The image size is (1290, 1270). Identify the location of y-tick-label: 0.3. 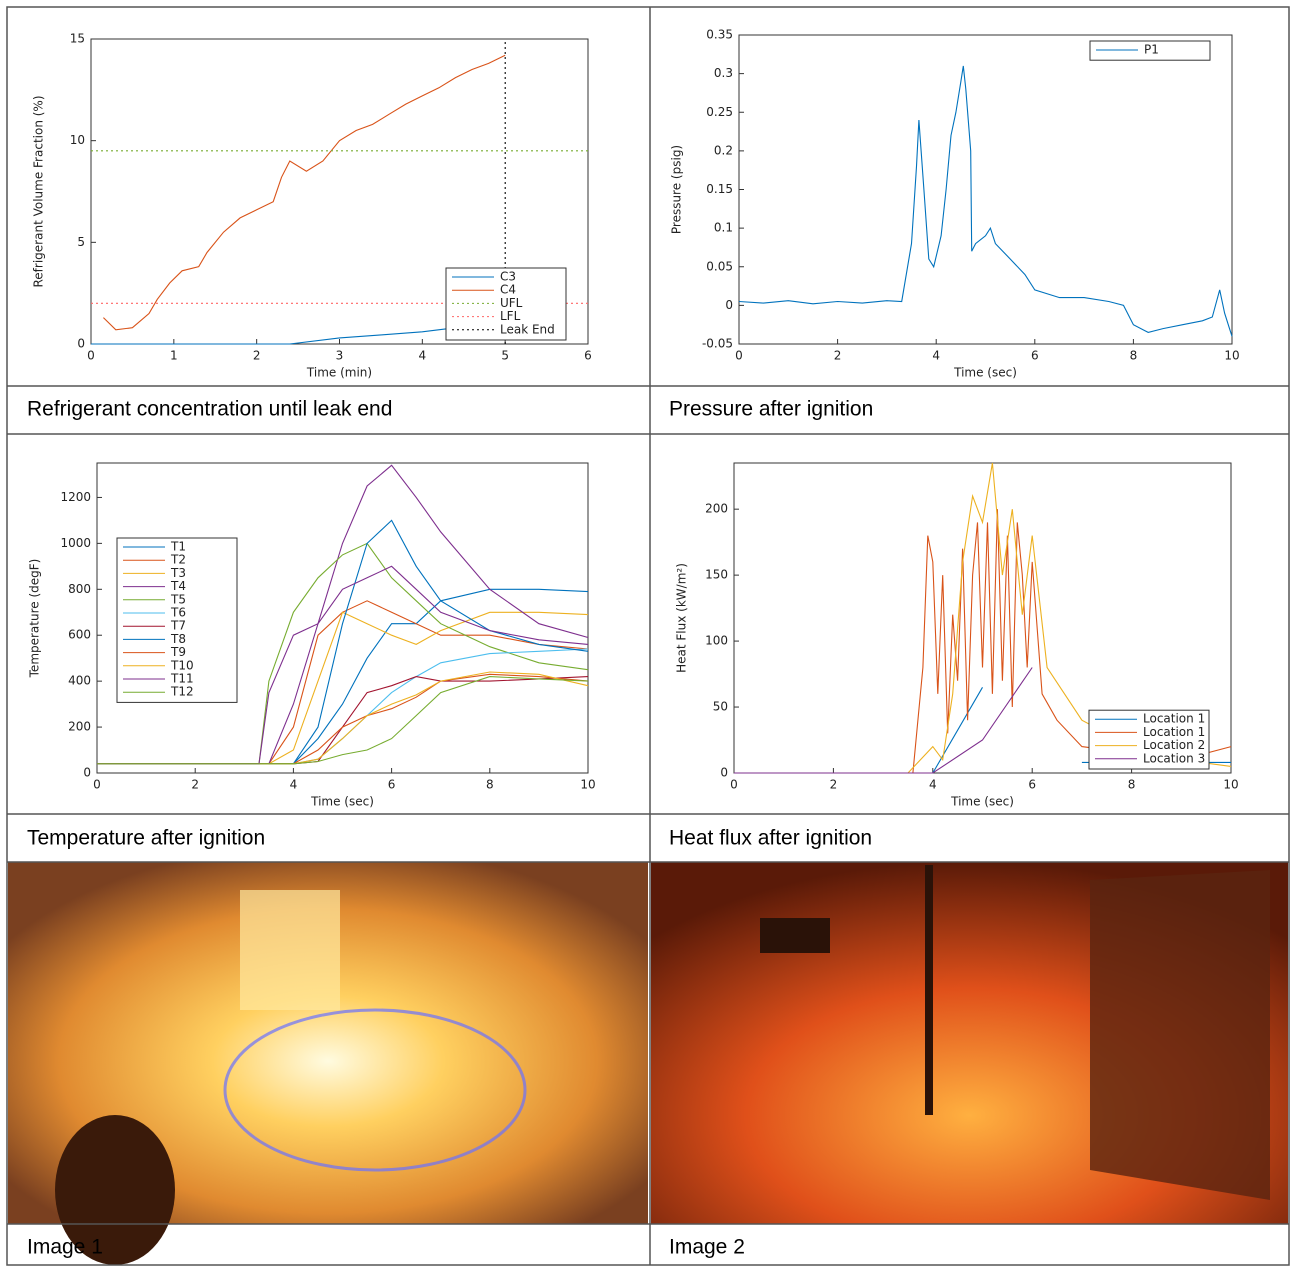
(723, 73).